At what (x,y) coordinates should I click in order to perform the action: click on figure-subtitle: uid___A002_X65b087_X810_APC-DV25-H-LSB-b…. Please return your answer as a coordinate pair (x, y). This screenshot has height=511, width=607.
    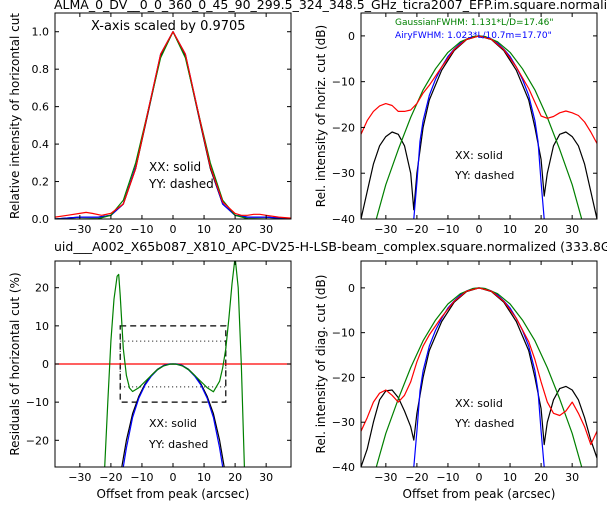
    Looking at the image, I should click on (330, 246).